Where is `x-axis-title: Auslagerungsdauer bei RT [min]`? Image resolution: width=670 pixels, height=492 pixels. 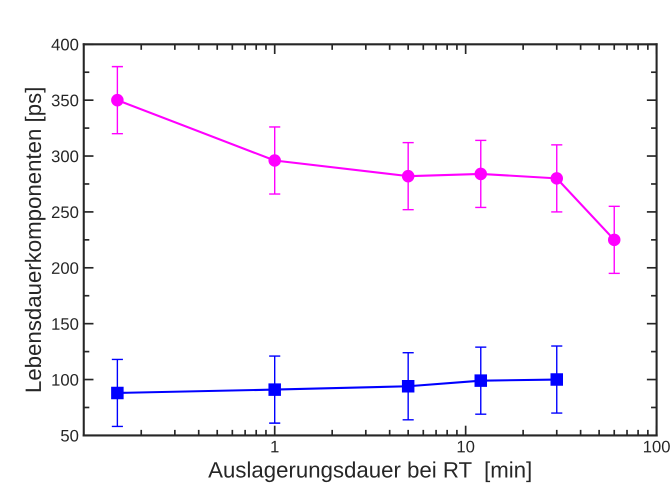
x-axis-title: Auslagerungsdauer bei RT [min] is located at coordinates (369, 471).